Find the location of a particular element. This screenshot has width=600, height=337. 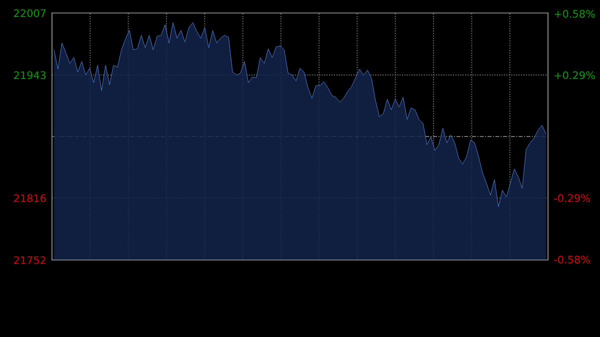

y-tick-label: 21943 is located at coordinates (30, 75).